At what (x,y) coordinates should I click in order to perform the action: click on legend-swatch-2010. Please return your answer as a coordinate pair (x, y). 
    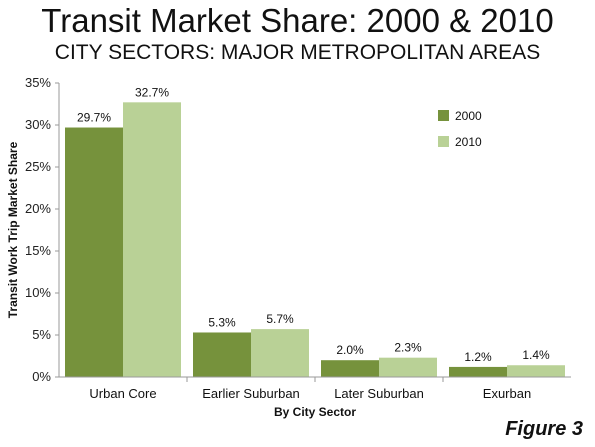
    Looking at the image, I should click on (443, 141).